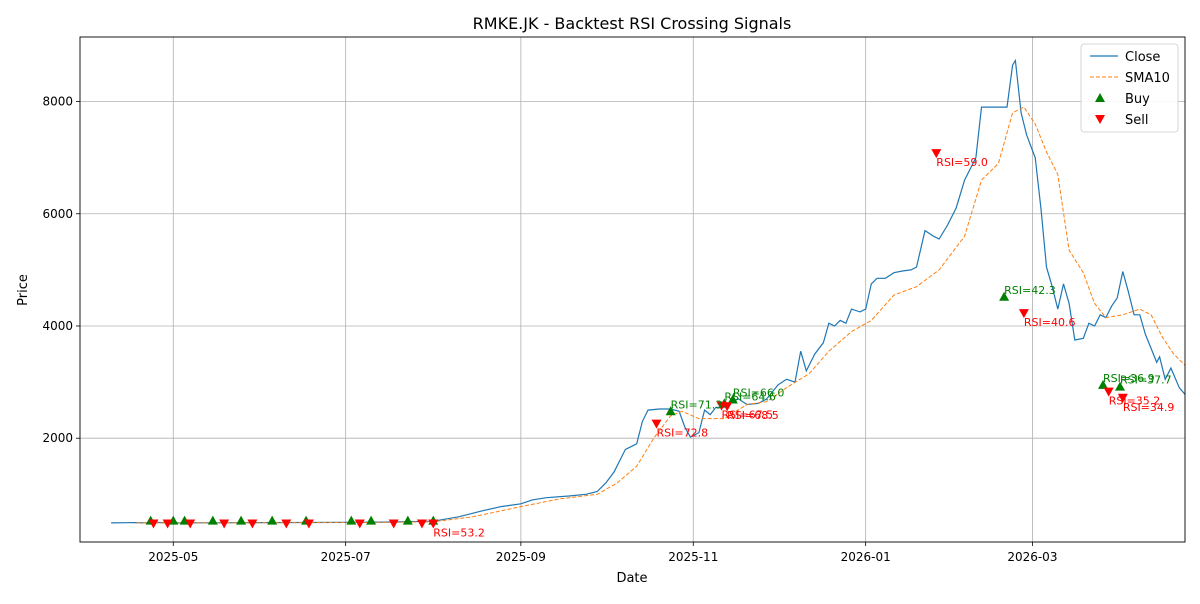 This screenshot has height=604, width=1200. Describe the element at coordinates (346, 557) in the screenshot. I see `x-tick-label: 2025-07` at that location.